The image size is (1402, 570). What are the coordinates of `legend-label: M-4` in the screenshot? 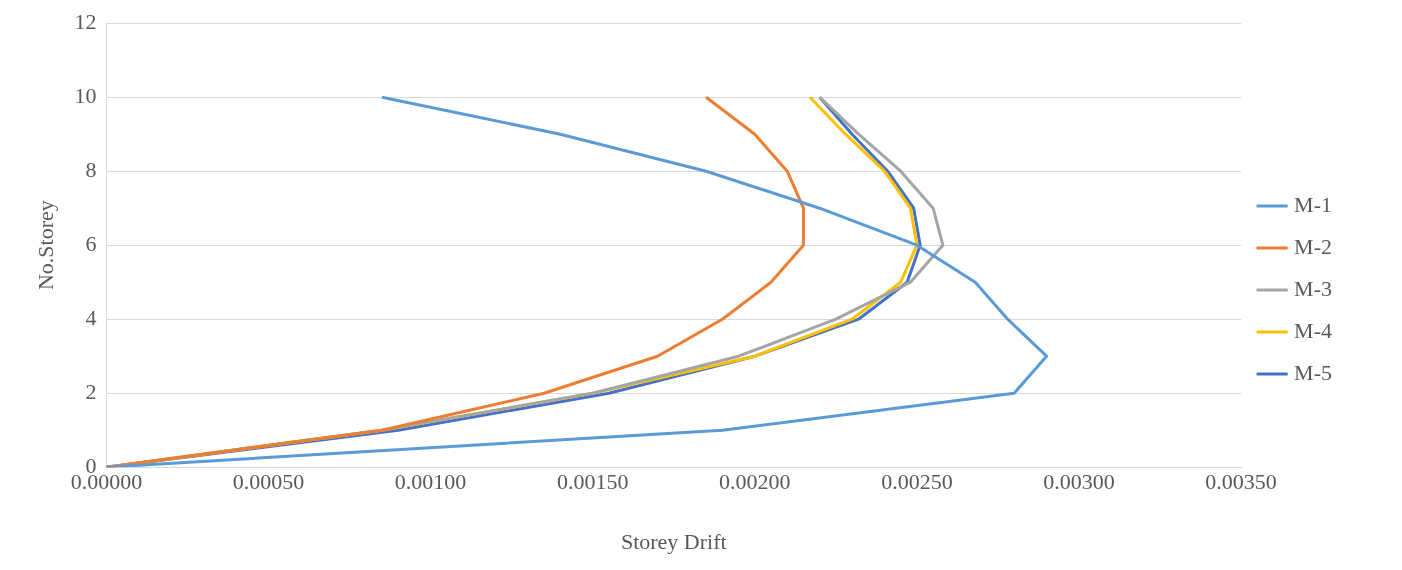 It's located at (1313, 330).